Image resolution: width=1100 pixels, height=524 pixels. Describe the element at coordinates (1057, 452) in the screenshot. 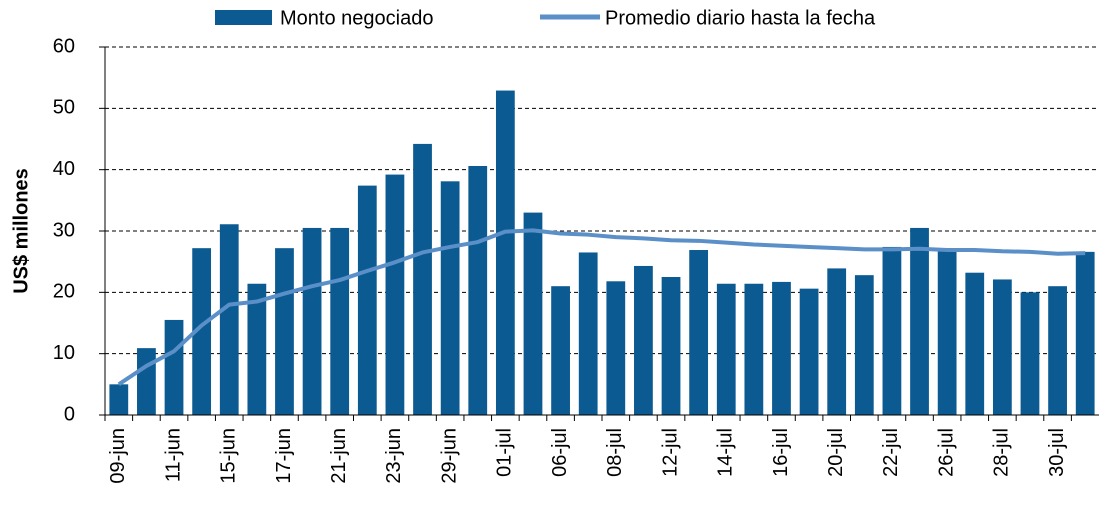

I see `x-tick-label: 30-jul` at that location.